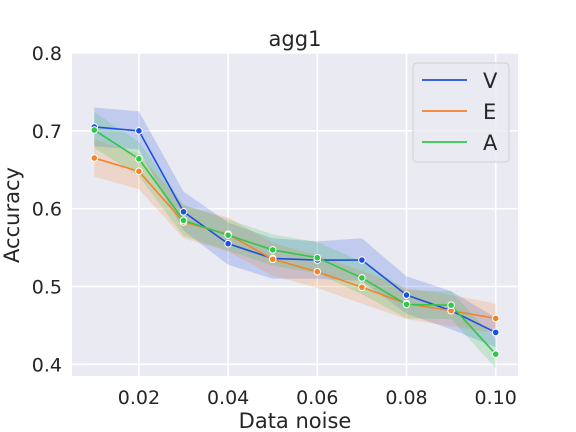 The width and height of the screenshot is (576, 432). Describe the element at coordinates (139, 398) in the screenshot. I see `x-tick-label: 0.02` at that location.